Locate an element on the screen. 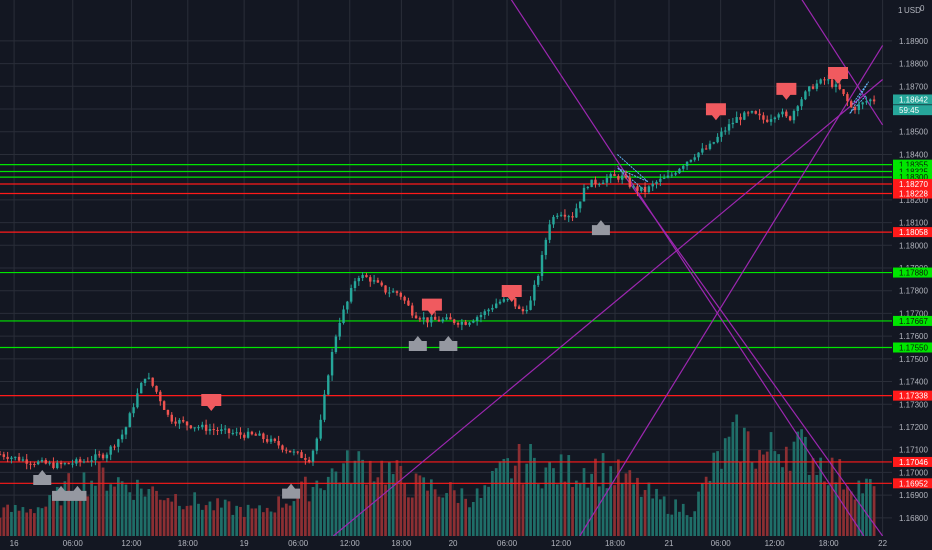 This screenshot has width=932, height=550. scale-zero: 0 is located at coordinates (922, 8).